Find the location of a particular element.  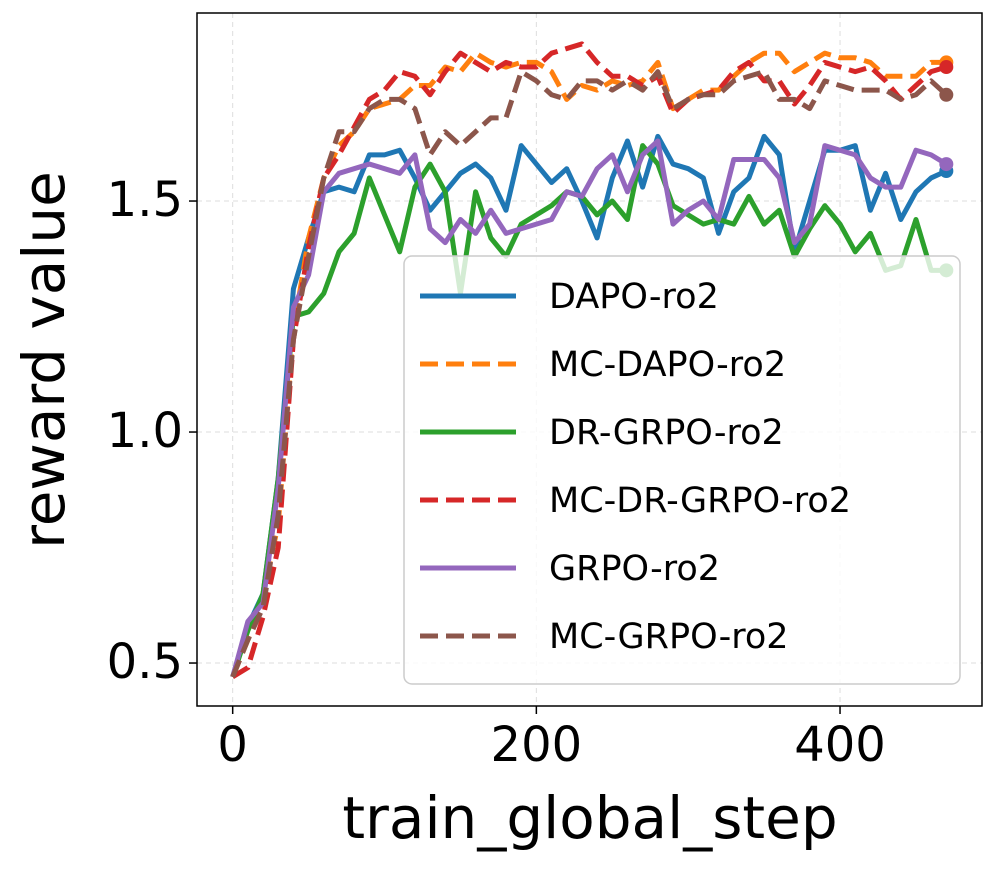

y-tick-label: 1.5 is located at coordinates (145, 200).